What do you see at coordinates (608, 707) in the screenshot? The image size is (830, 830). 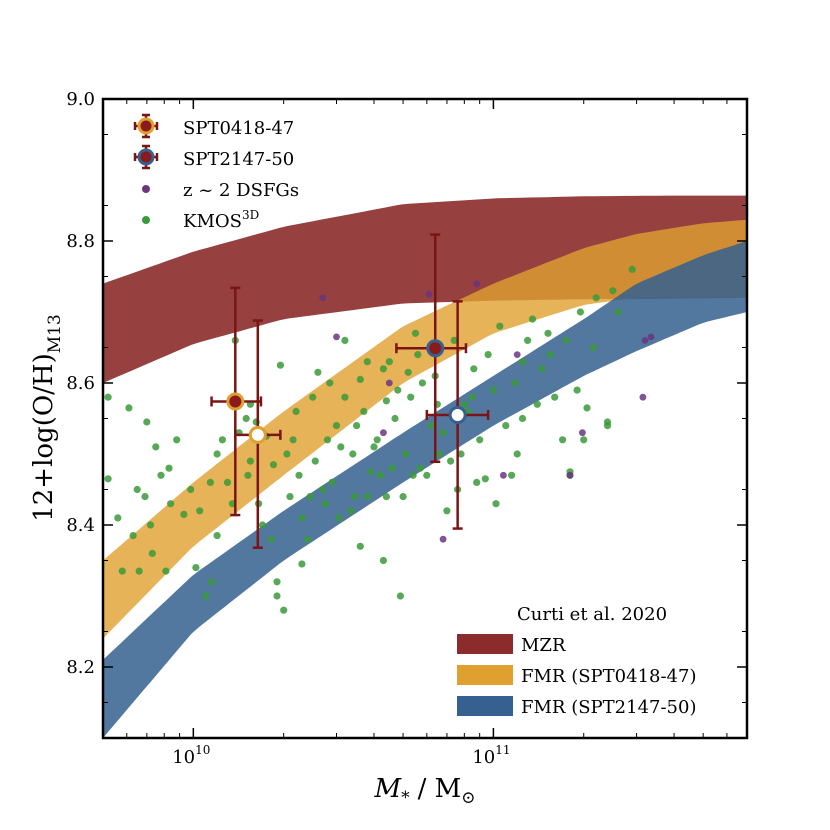 I see `legend-label-fmr-spt2147: FMR (SPT2147-50)` at bounding box center [608, 707].